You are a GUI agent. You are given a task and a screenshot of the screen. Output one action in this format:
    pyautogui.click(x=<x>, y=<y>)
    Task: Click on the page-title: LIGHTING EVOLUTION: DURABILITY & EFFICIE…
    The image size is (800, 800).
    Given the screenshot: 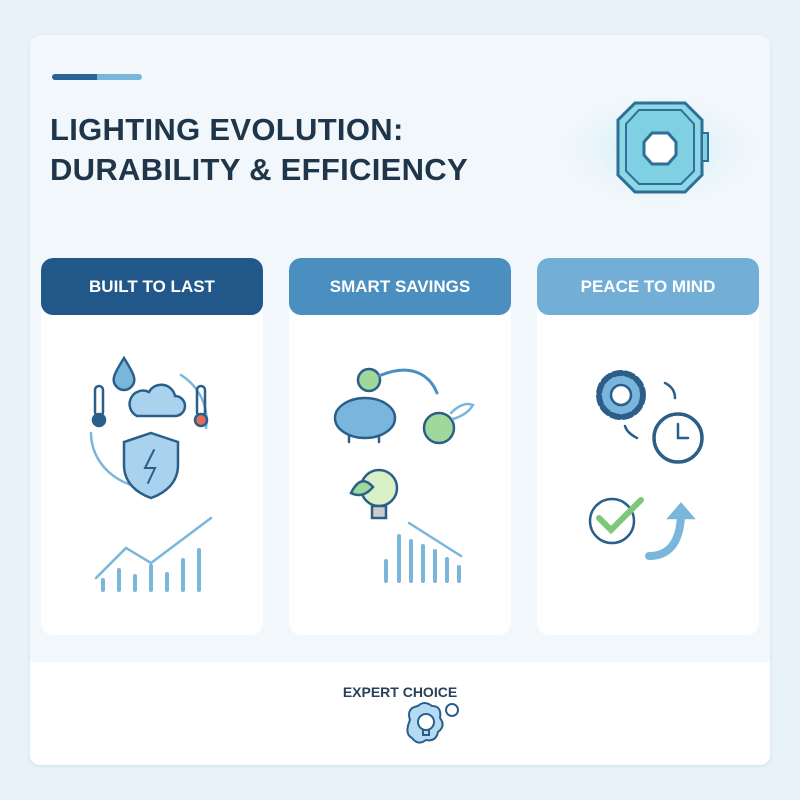 What is the action you would take?
    pyautogui.click(x=259, y=150)
    